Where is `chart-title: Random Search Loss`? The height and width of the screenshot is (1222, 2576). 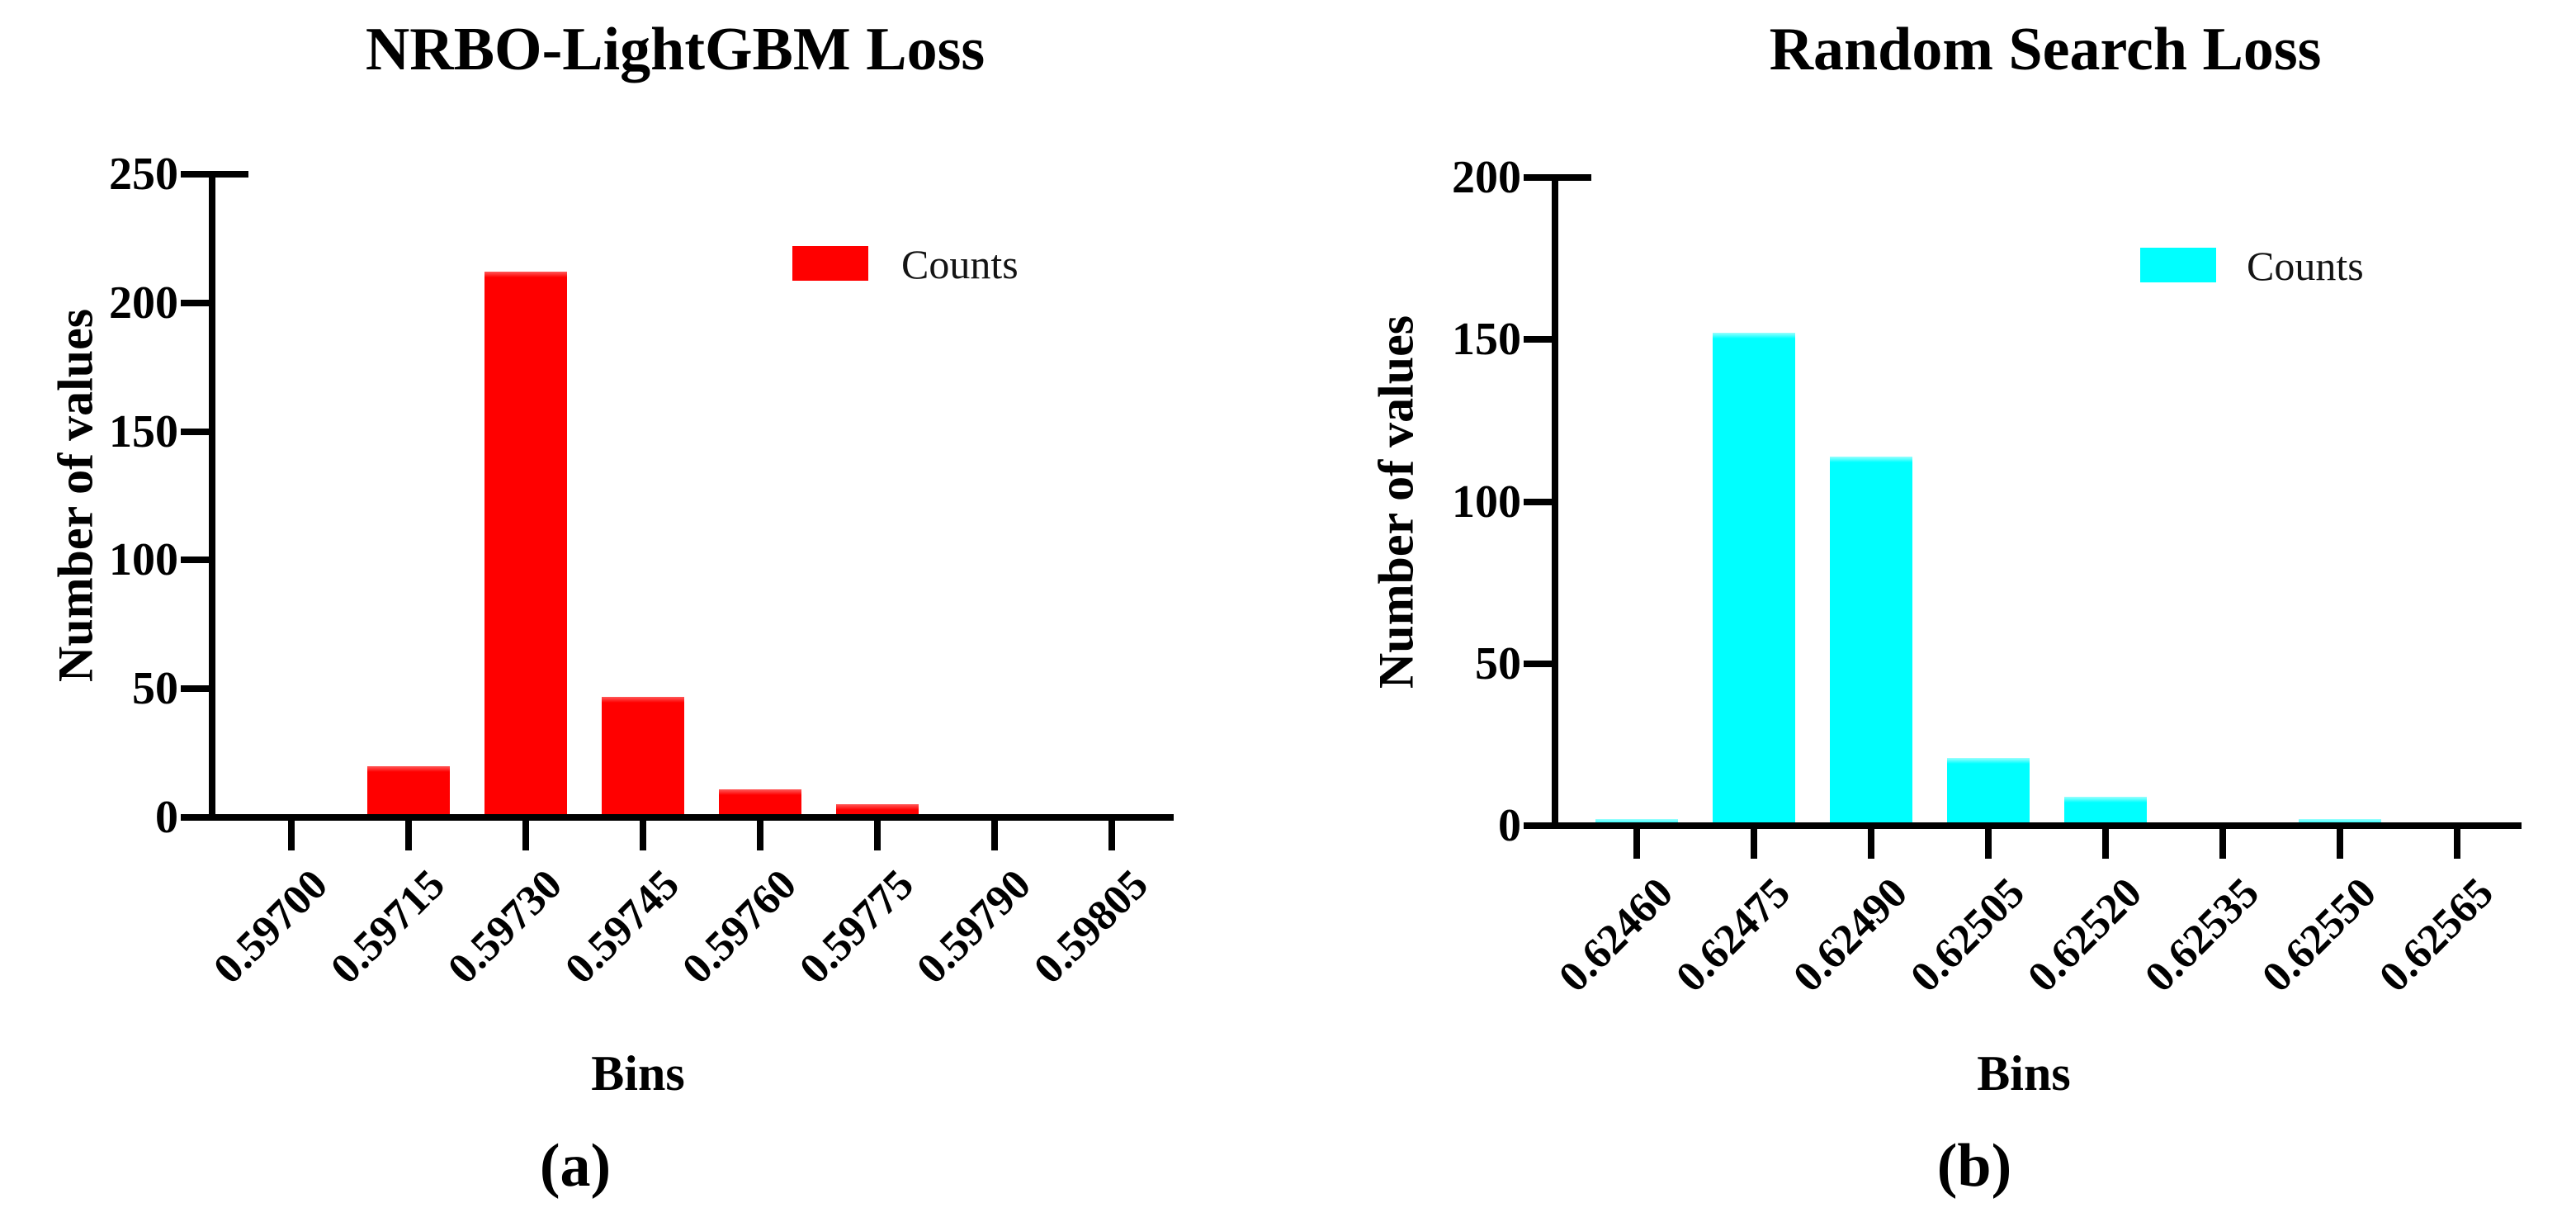
chart-title: Random Search Loss is located at coordinates (2046, 49).